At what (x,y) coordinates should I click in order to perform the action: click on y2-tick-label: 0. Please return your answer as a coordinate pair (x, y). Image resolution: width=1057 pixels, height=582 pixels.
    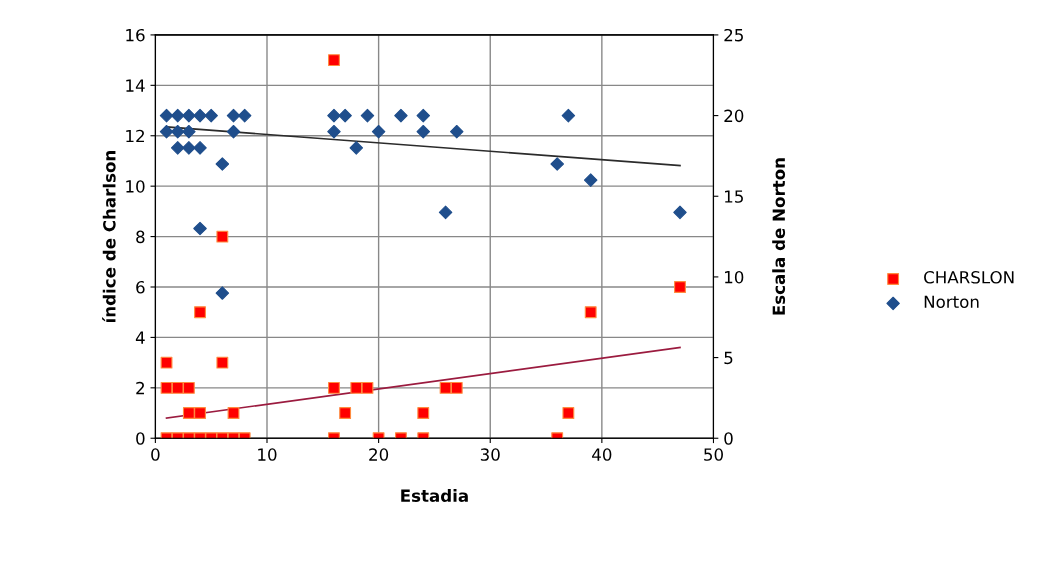
    Looking at the image, I should click on (728, 438).